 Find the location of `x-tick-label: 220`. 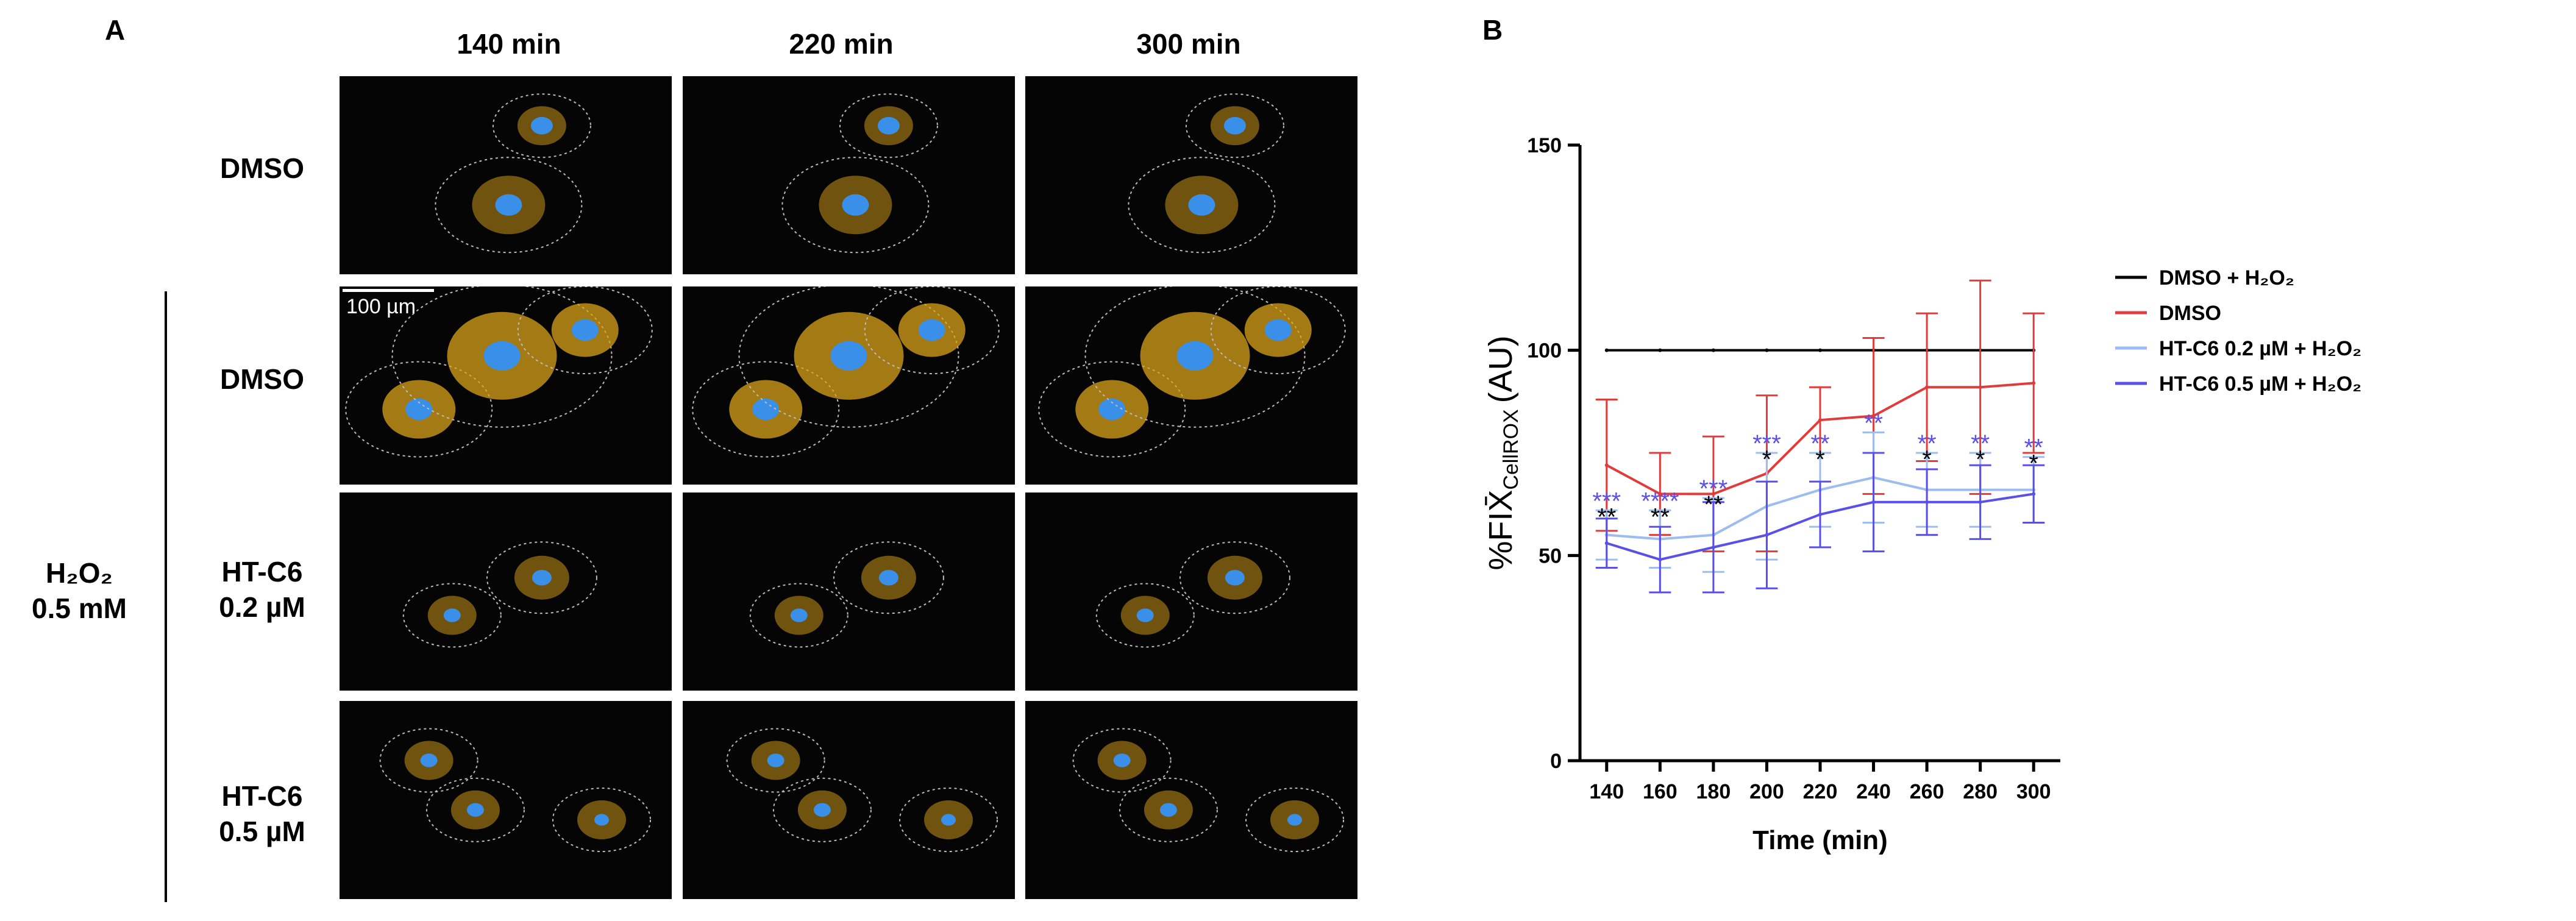

x-tick-label: 220 is located at coordinates (1820, 792).